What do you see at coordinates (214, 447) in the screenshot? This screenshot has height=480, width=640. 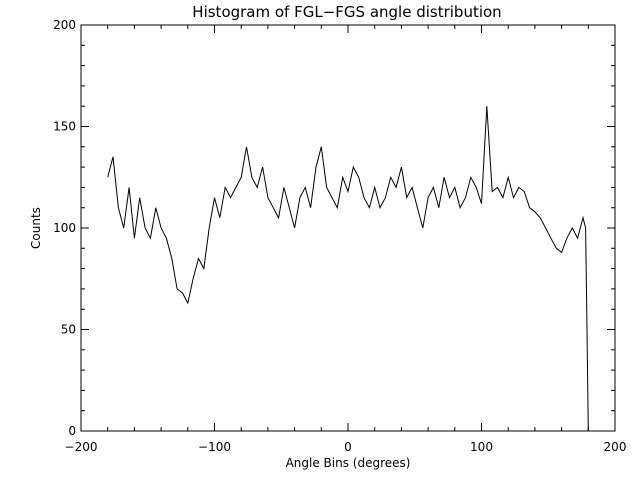 I see `x-tick-label: −100` at bounding box center [214, 447].